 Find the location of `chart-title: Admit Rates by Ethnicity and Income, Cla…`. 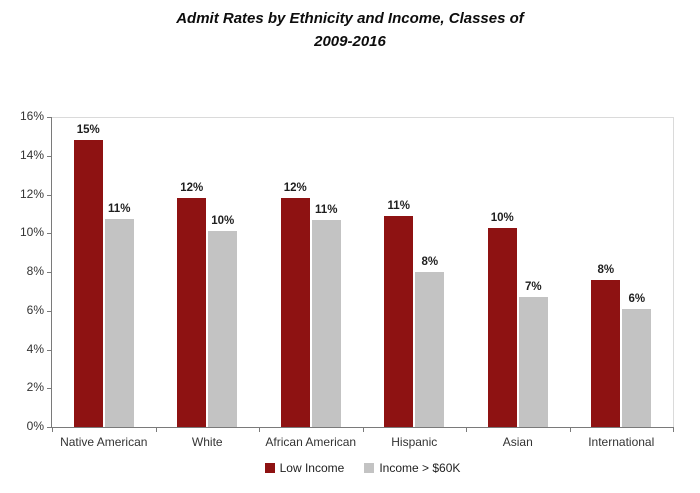

chart-title: Admit Rates by Ethnicity and Income, Cla… is located at coordinates (350, 30).